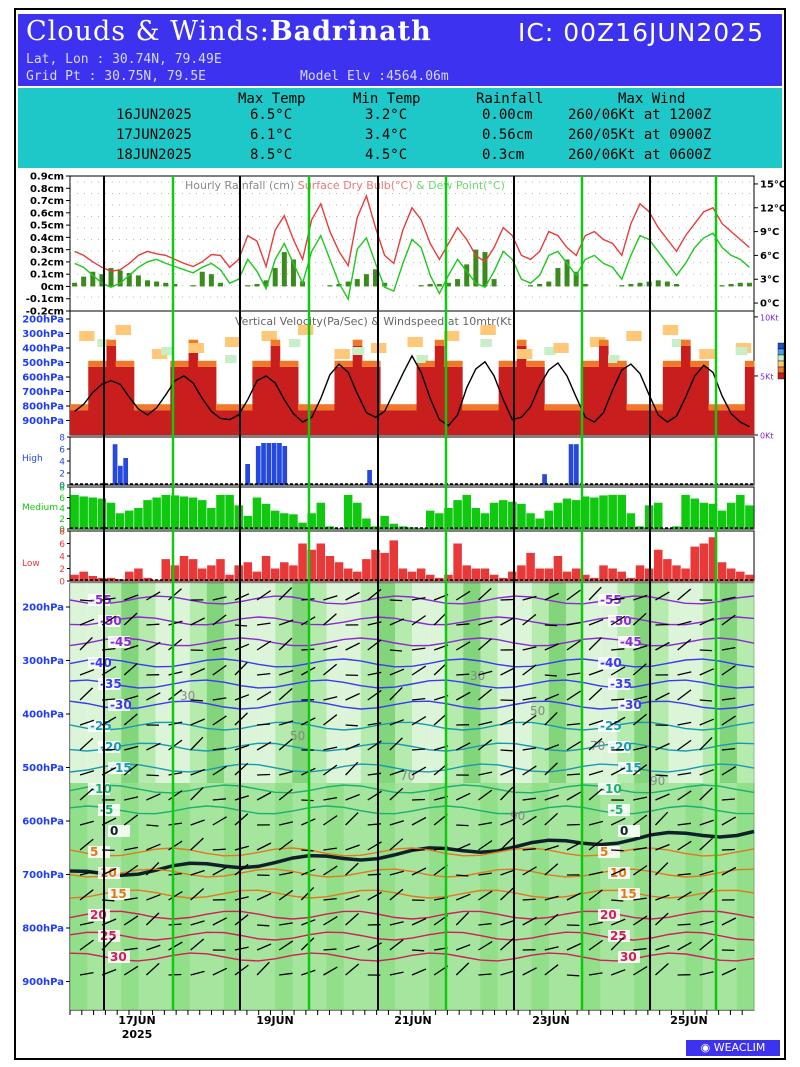 Image resolution: width=800 pixels, height=1067 pixels. What do you see at coordinates (43, 363) in the screenshot?
I see `vv-tick-label: 500hPa` at bounding box center [43, 363].